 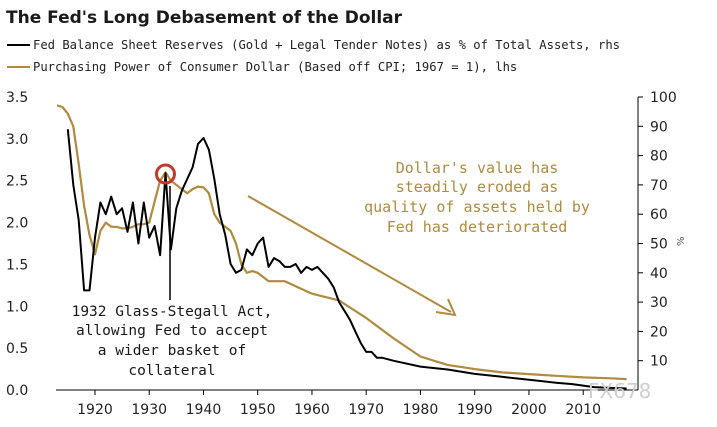 What do you see at coordinates (17, 224) in the screenshot?
I see `left-tick-label: 2.0` at bounding box center [17, 224].